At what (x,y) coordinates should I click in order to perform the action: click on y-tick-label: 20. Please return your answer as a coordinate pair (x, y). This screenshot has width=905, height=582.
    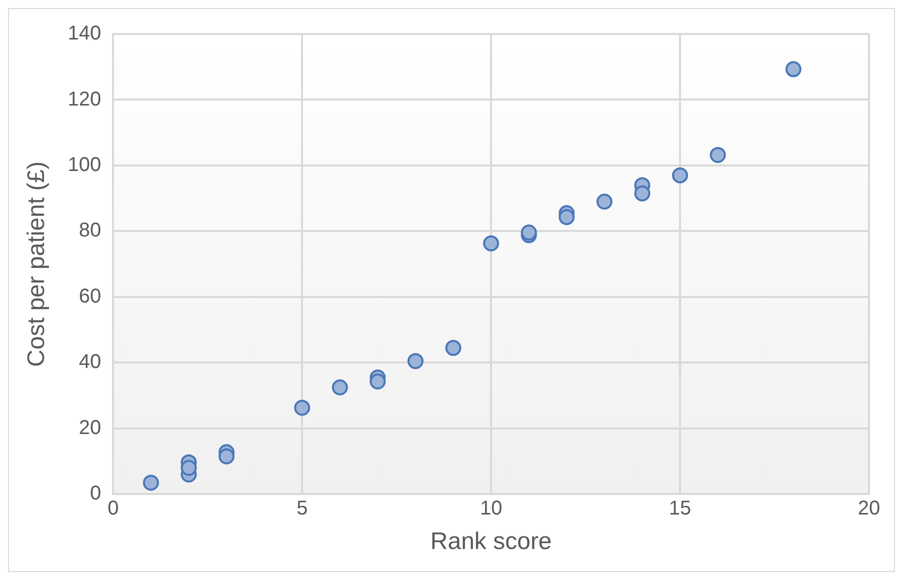
    Looking at the image, I should click on (90, 427).